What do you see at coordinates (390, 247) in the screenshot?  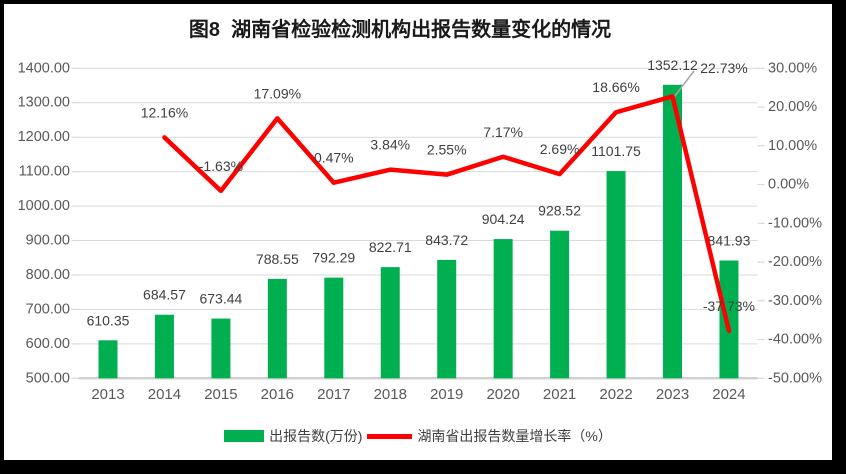 I see `bar-data-label-2018: 822.71` at bounding box center [390, 247].